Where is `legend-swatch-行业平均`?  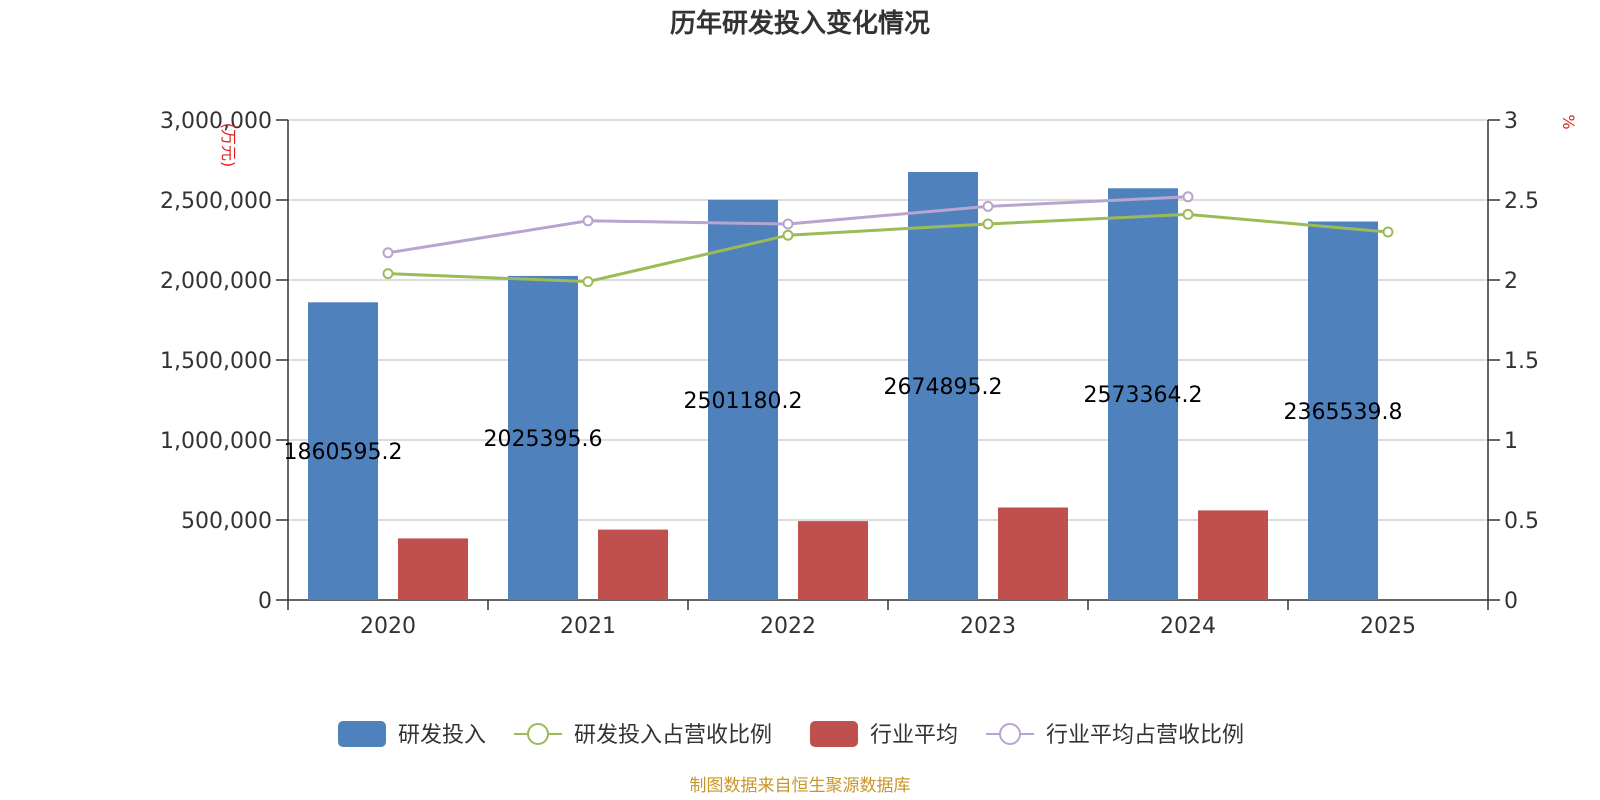
legend-swatch-行业平均 is located at coordinates (834, 734).